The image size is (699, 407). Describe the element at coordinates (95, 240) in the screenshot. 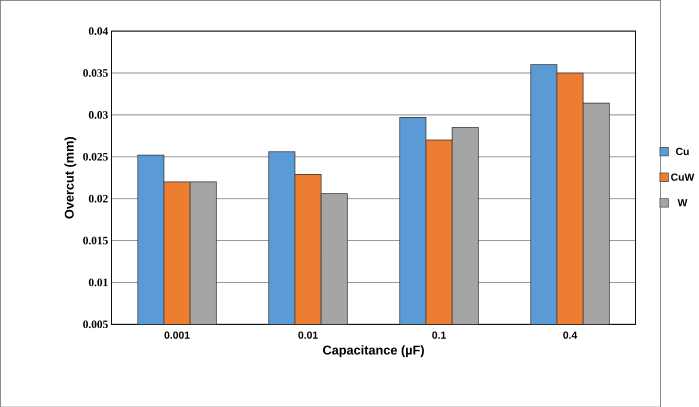

I see `y-tick-label: 0.015` at that location.